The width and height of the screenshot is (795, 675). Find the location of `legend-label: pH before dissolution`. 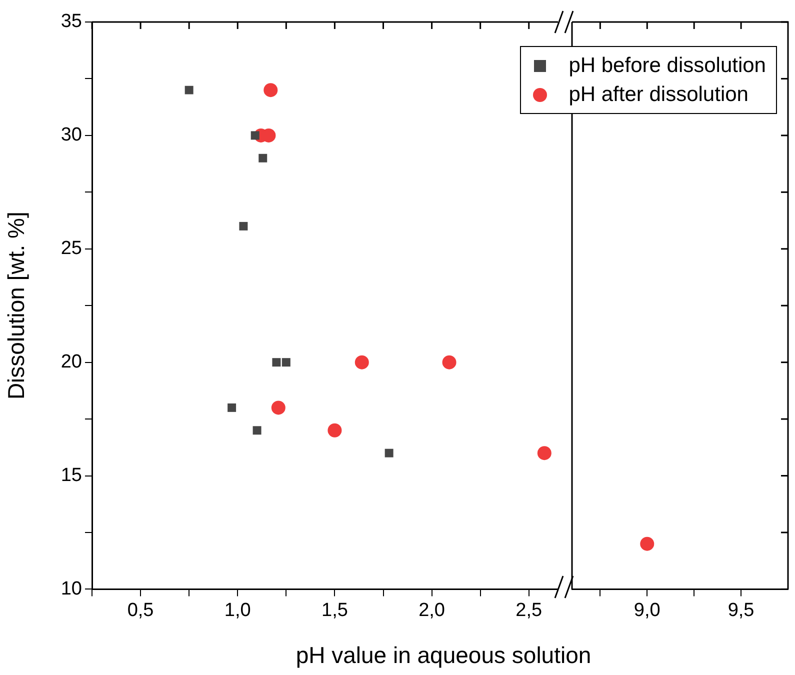

legend-label: pH before dissolution is located at coordinates (667, 66).